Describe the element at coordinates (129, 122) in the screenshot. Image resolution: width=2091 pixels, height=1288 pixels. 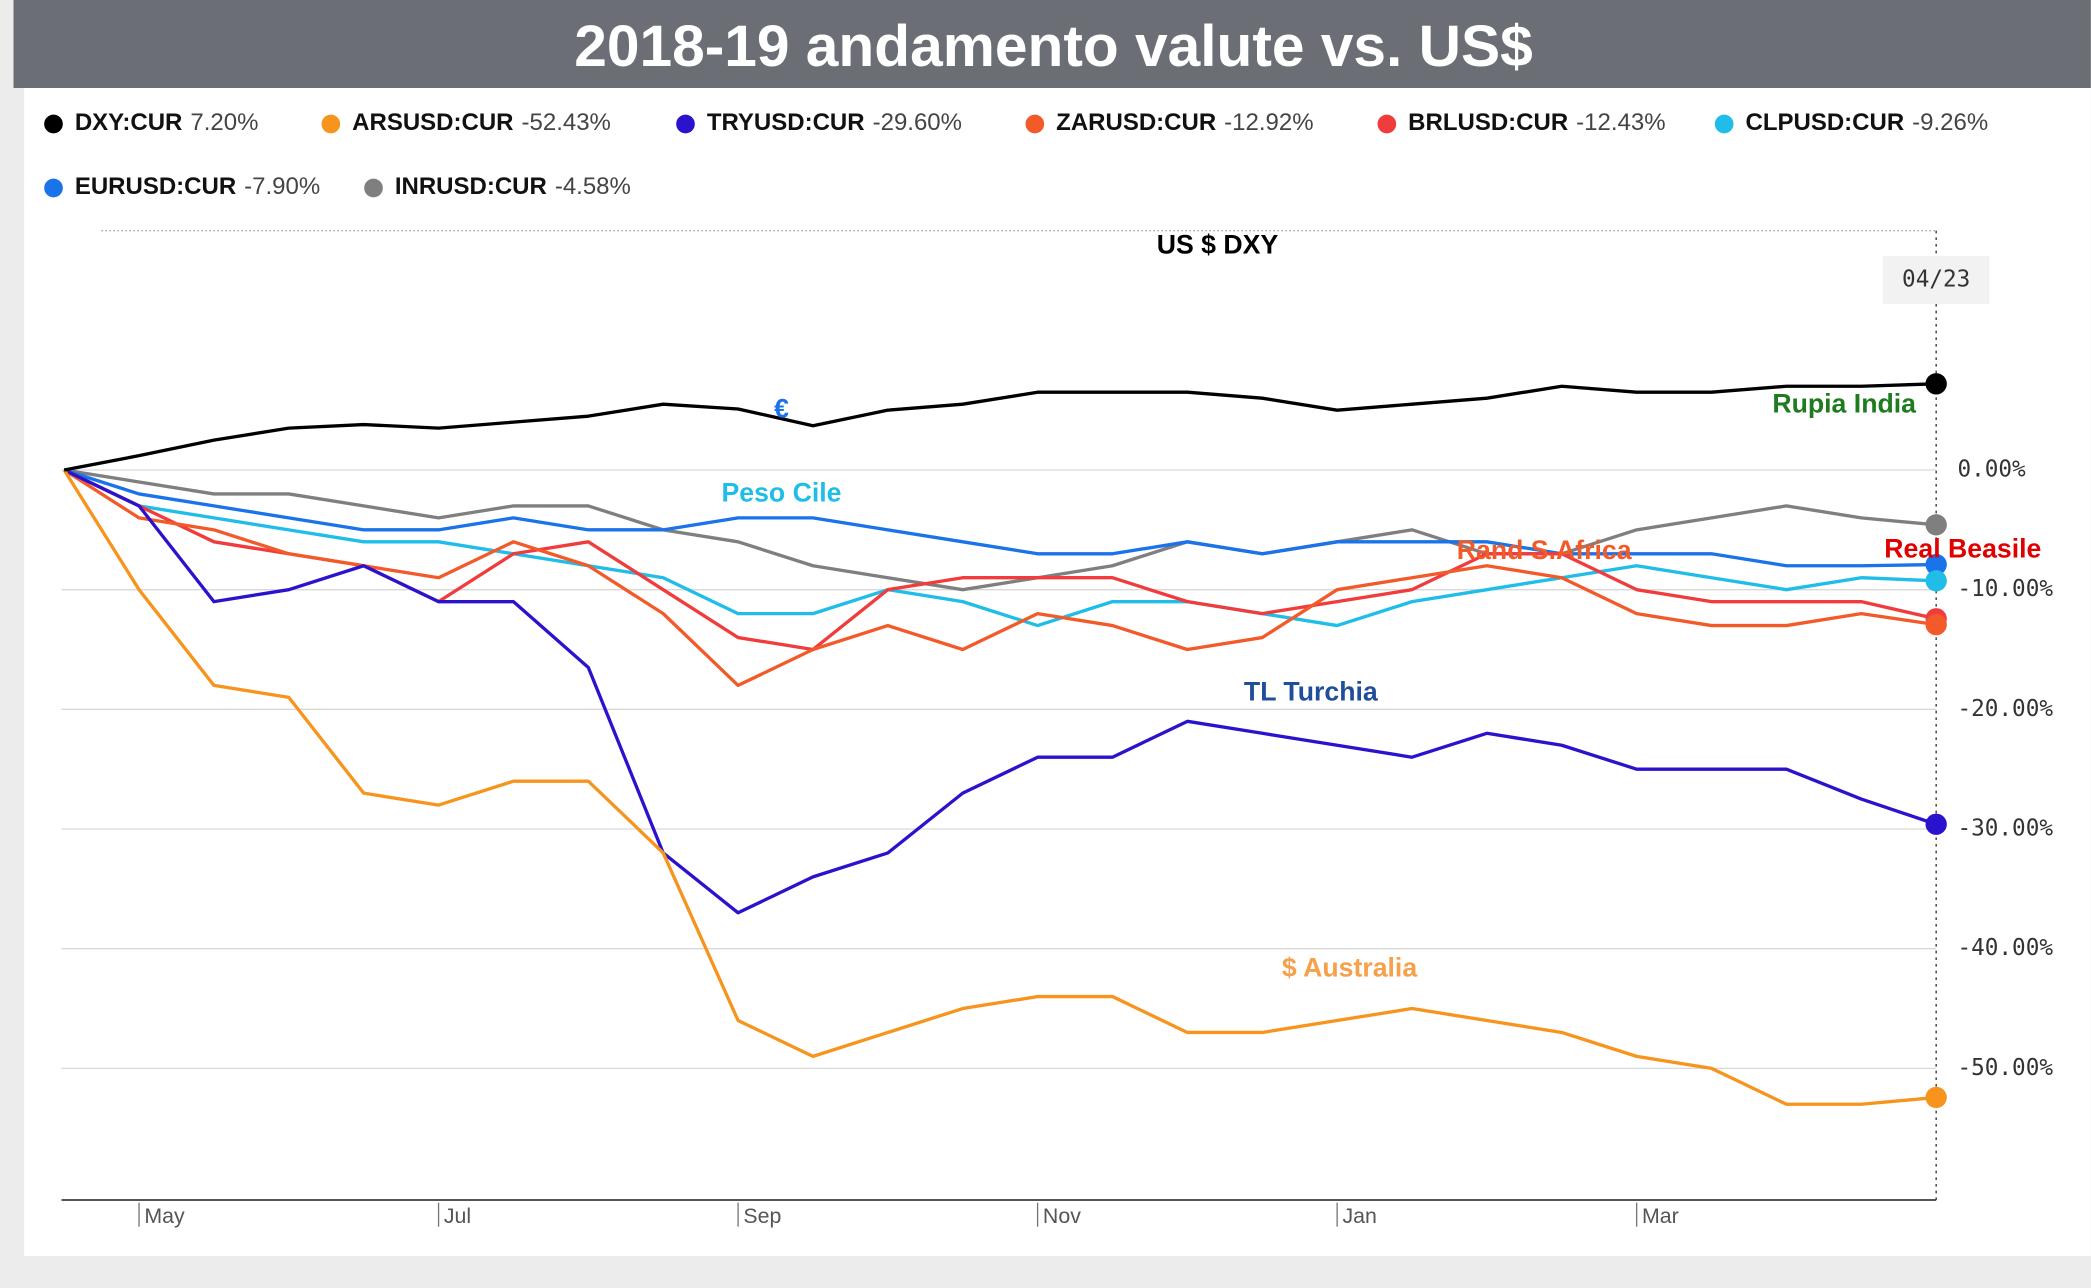
I see `legend-name: DXY:CUR` at that location.